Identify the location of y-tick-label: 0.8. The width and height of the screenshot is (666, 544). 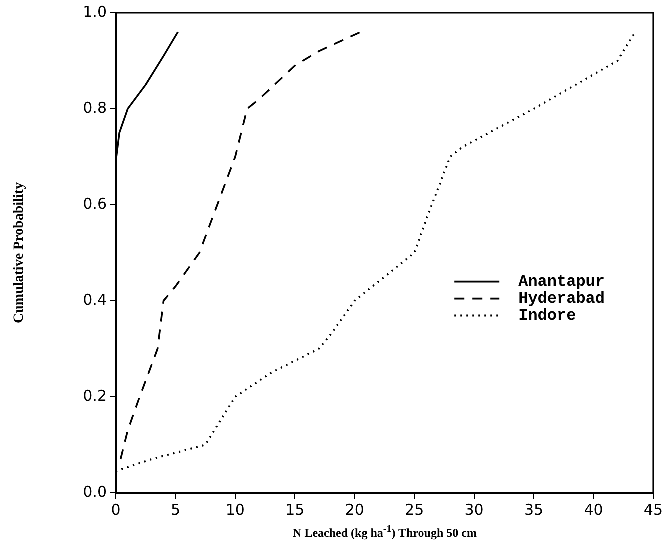
(95, 107).